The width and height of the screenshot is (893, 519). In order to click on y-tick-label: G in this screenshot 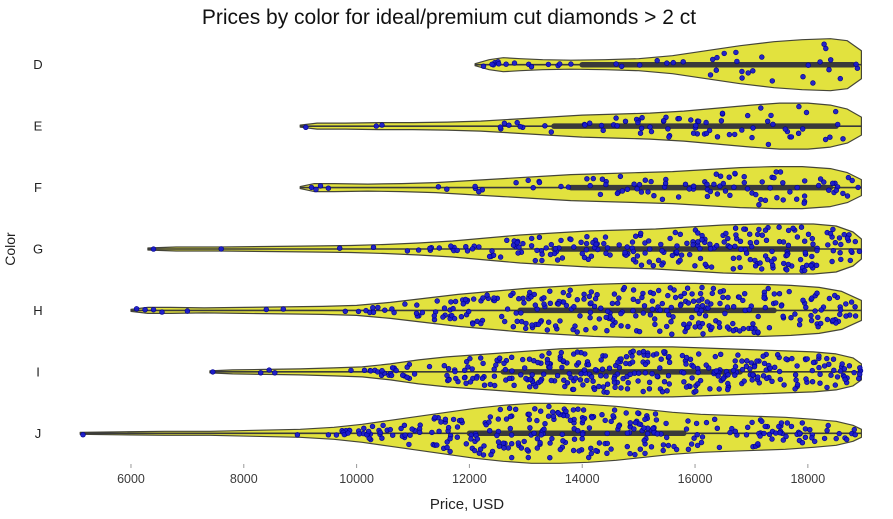, I will do `click(38, 249)`.